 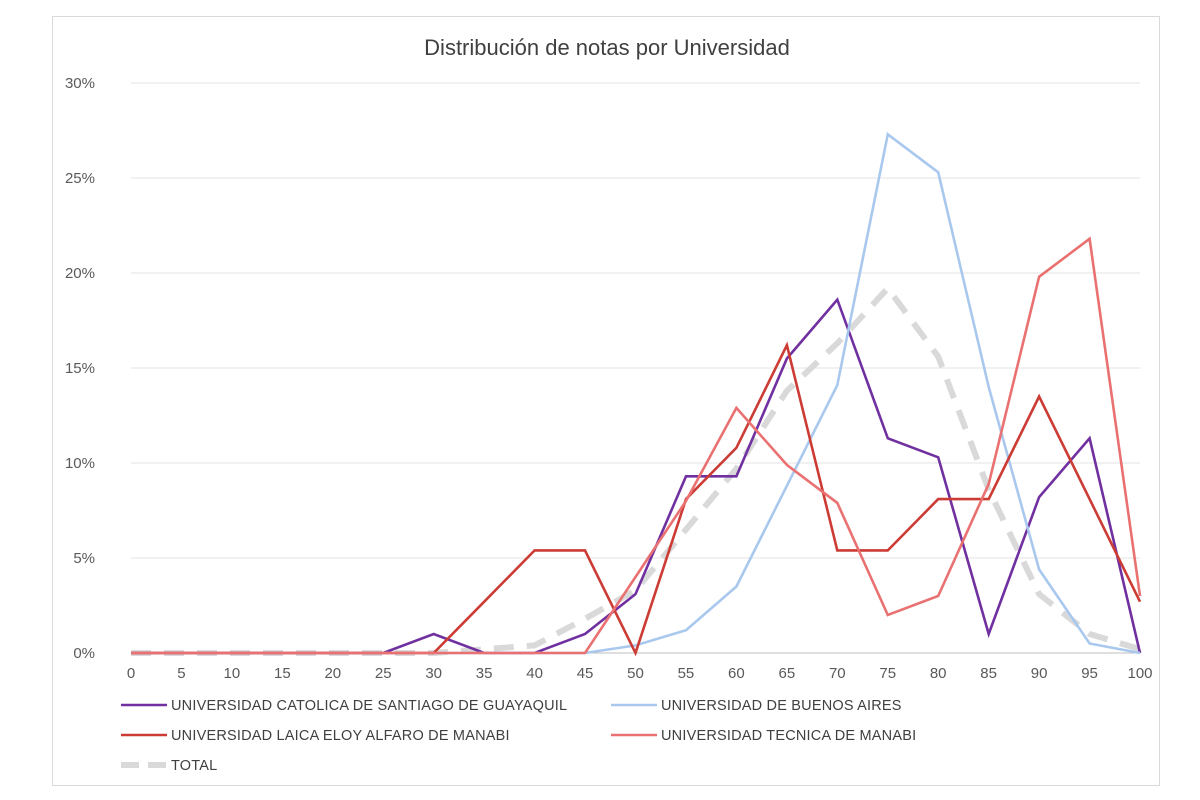 What do you see at coordinates (686, 673) in the screenshot?
I see `x-tick-label: 55` at bounding box center [686, 673].